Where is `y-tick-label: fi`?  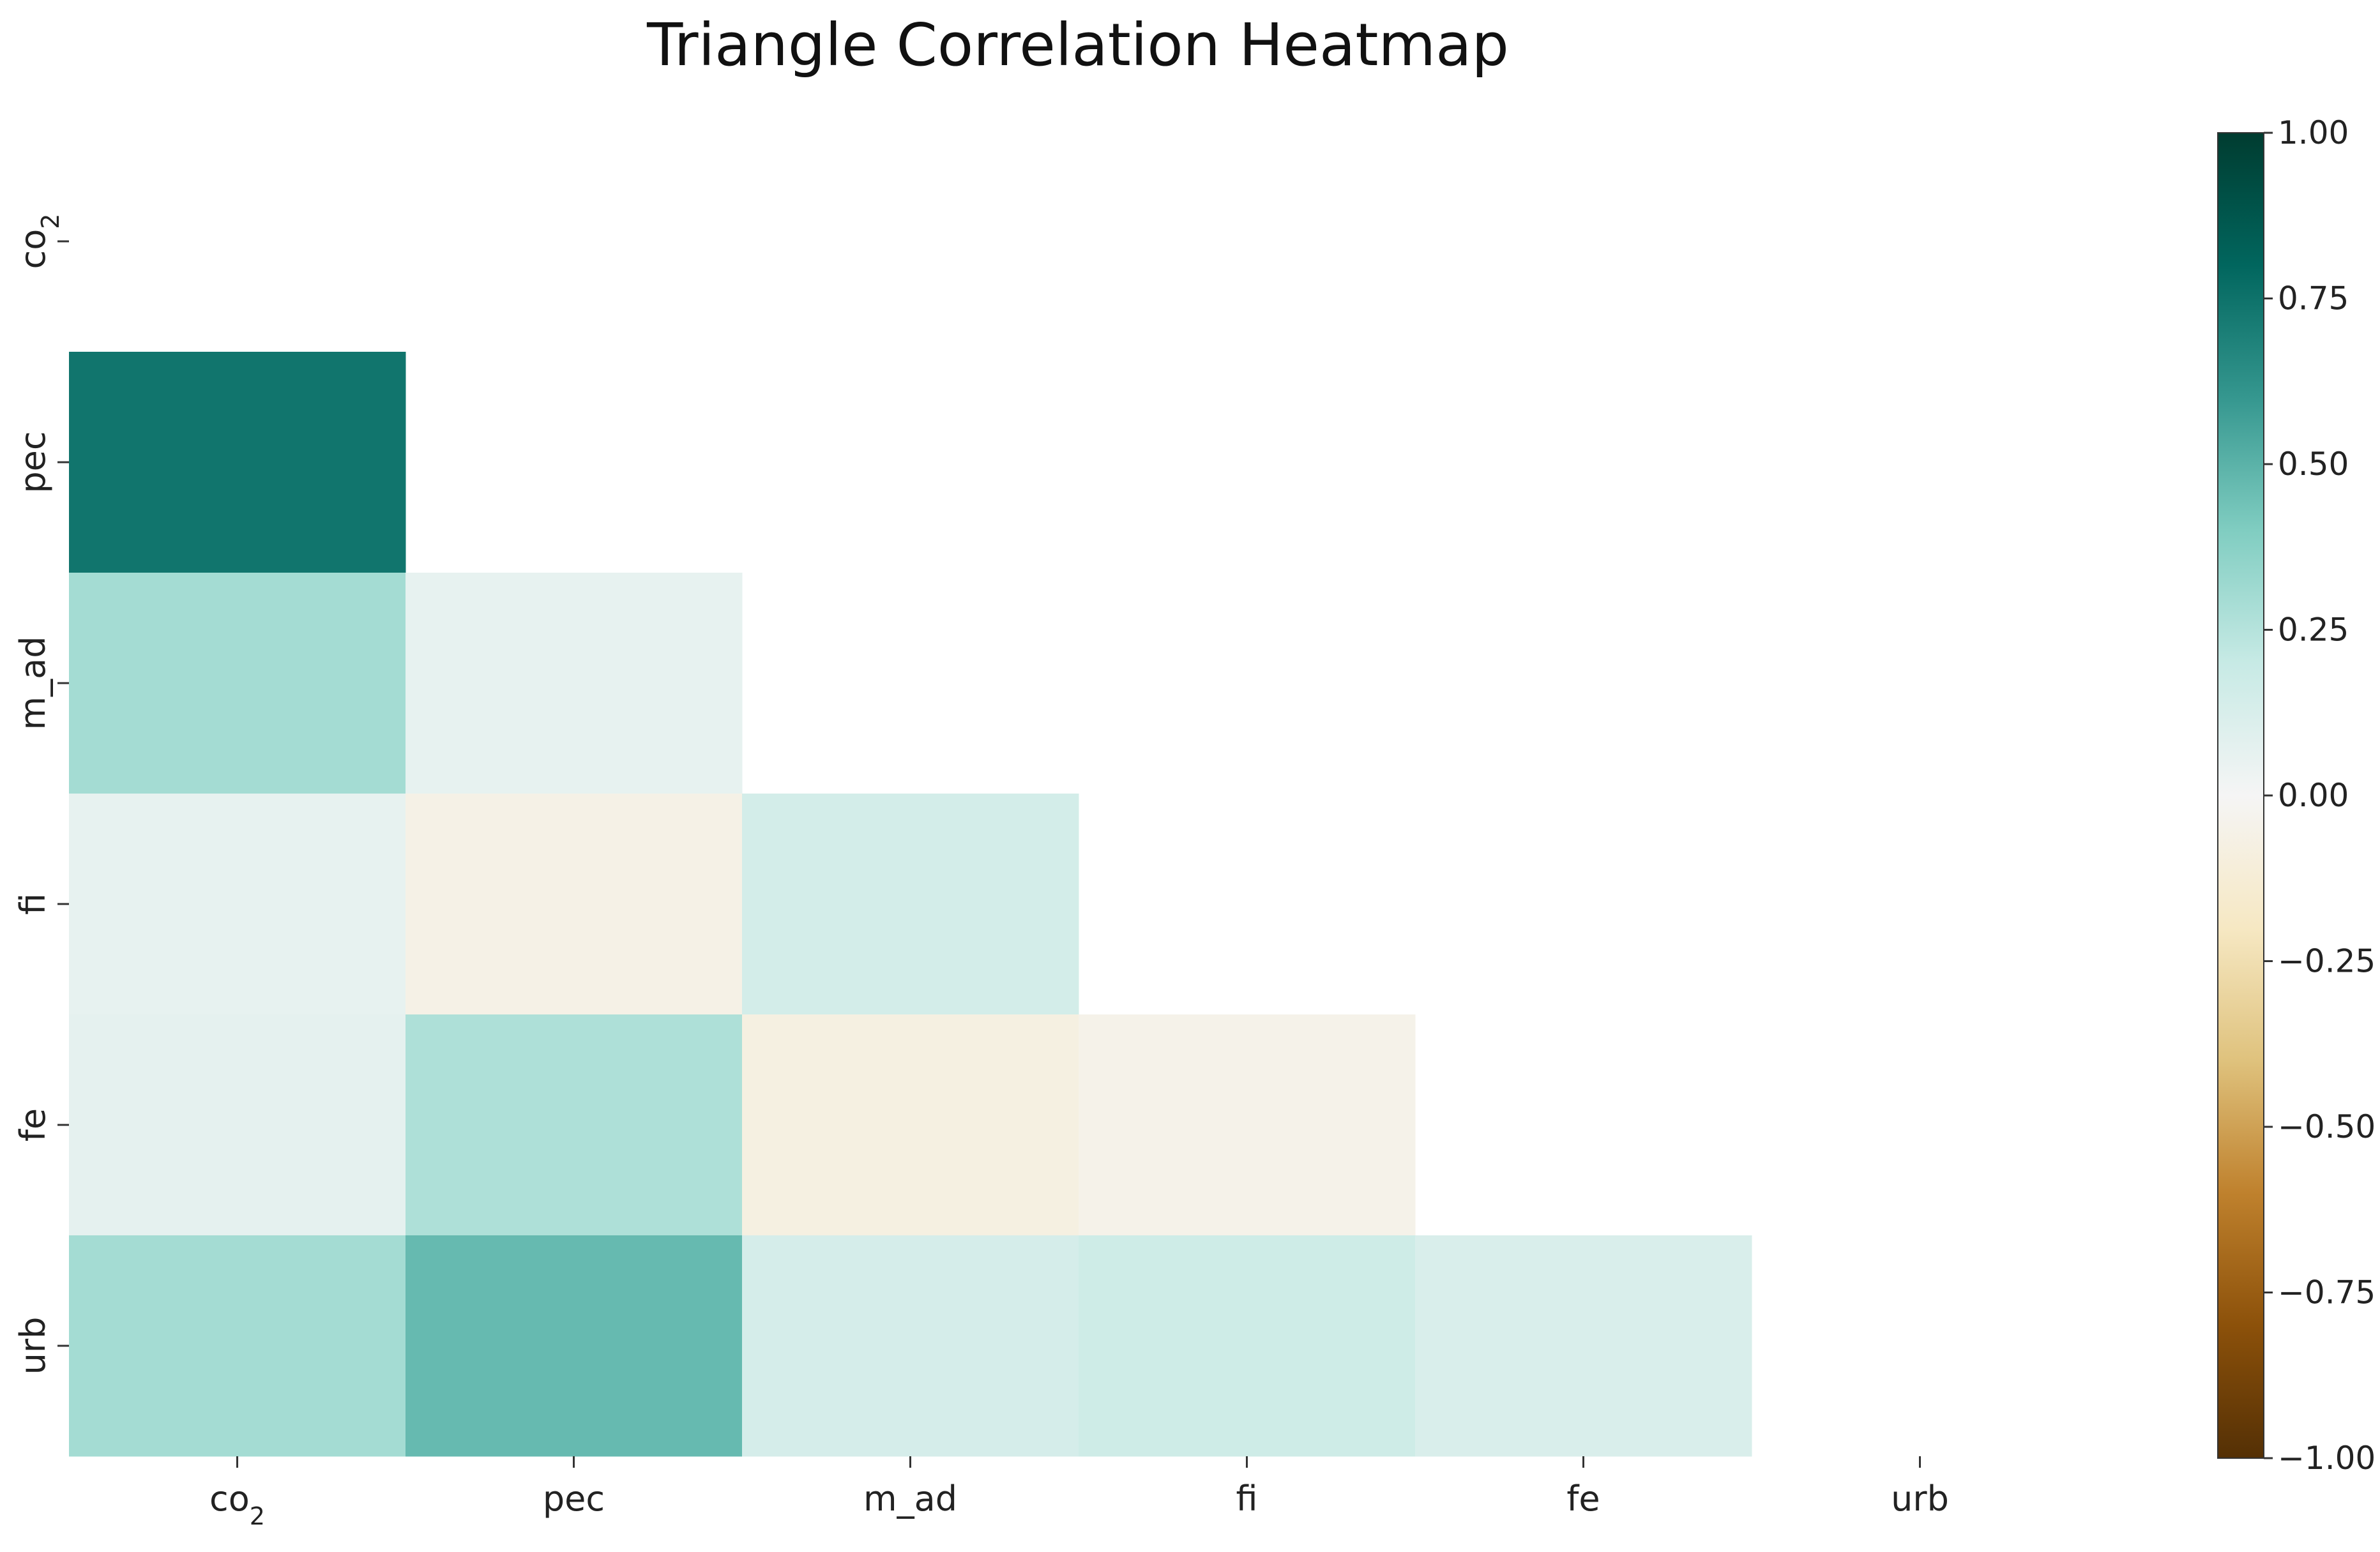
y-tick-label: fi is located at coordinates (33, 904).